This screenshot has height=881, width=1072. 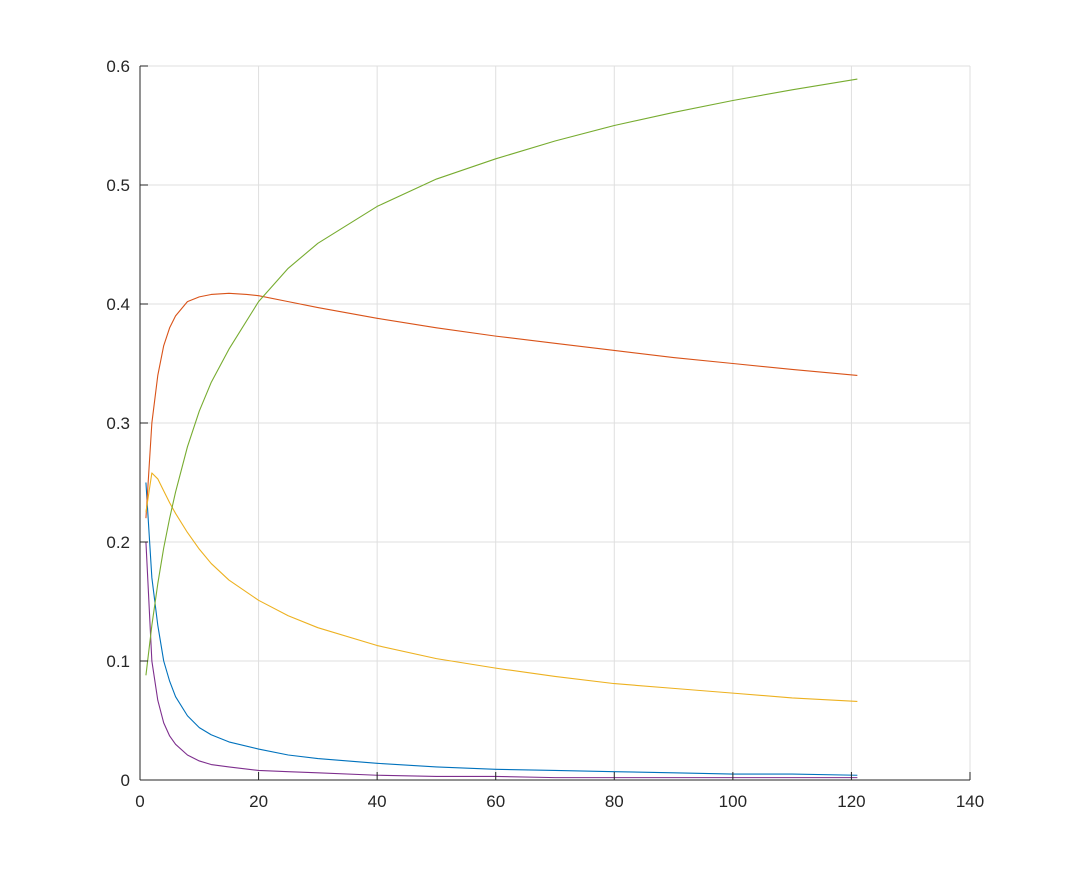 I want to click on y-tick-label: 0.5, so click(x=118, y=185).